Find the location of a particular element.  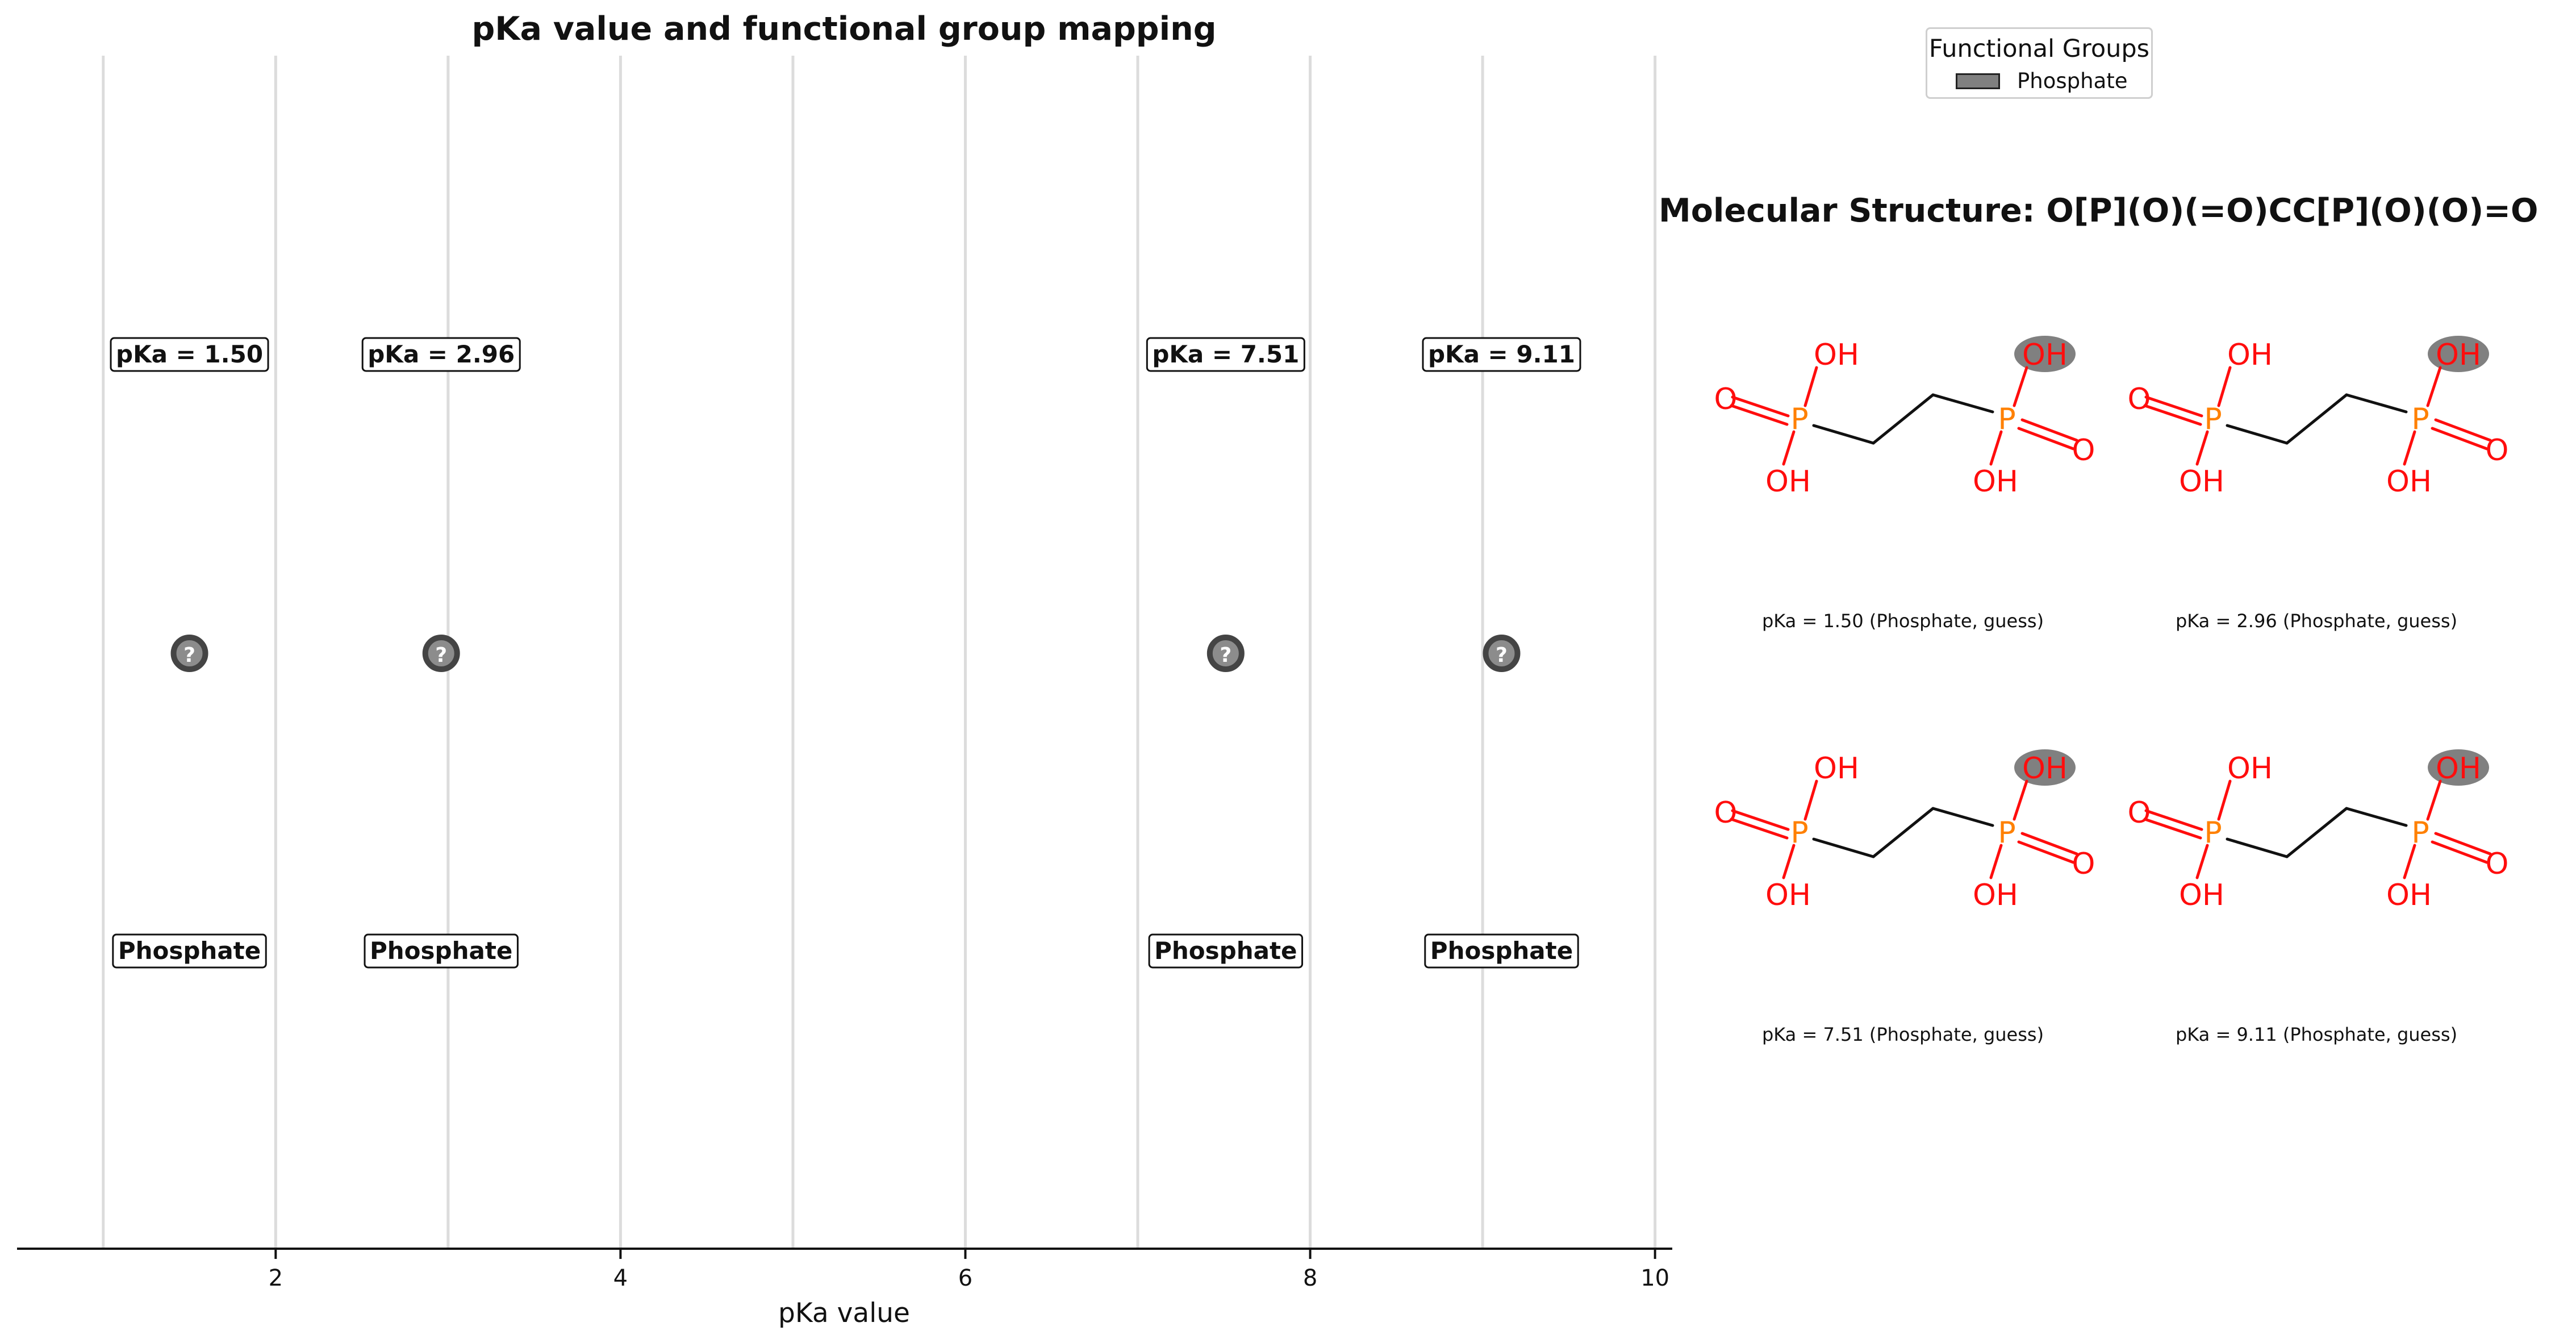

pka-label: pKa = 7.51 is located at coordinates (1225, 354).